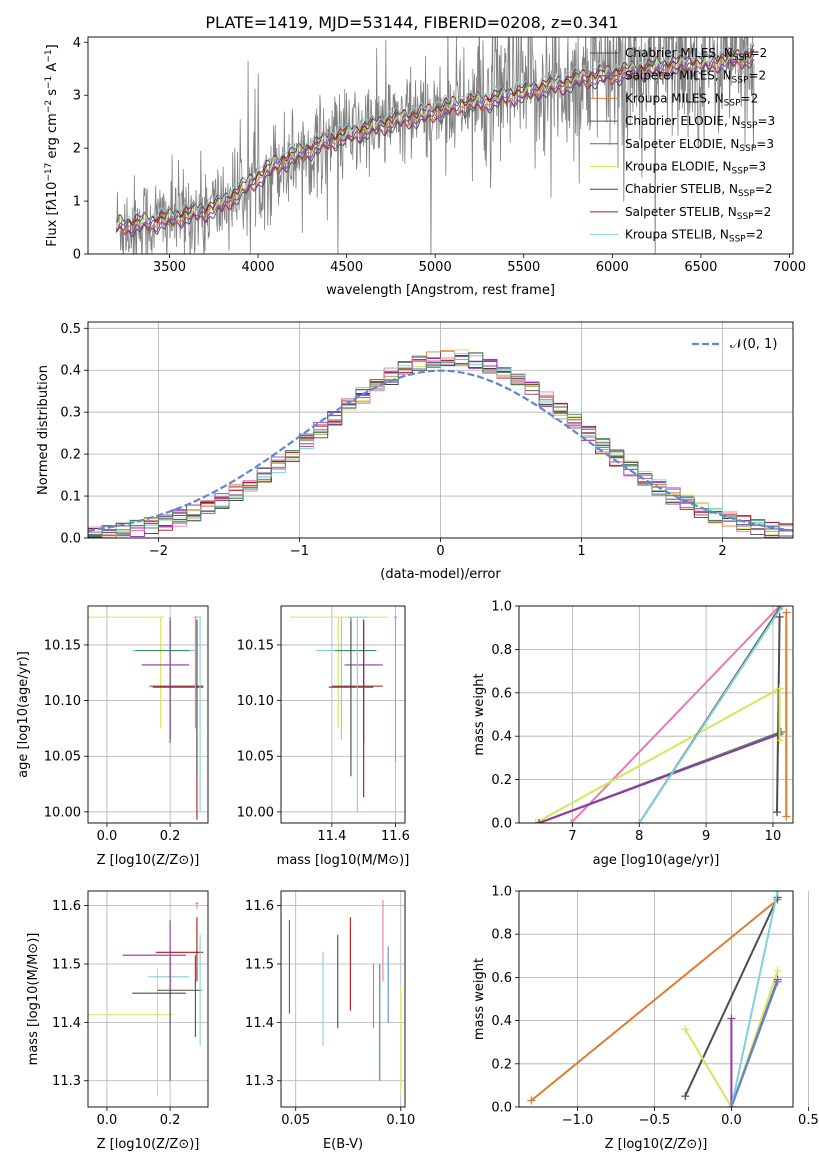 This screenshot has width=819, height=1170. Describe the element at coordinates (169, 267) in the screenshot. I see `x-tick-label: 3500` at that location.